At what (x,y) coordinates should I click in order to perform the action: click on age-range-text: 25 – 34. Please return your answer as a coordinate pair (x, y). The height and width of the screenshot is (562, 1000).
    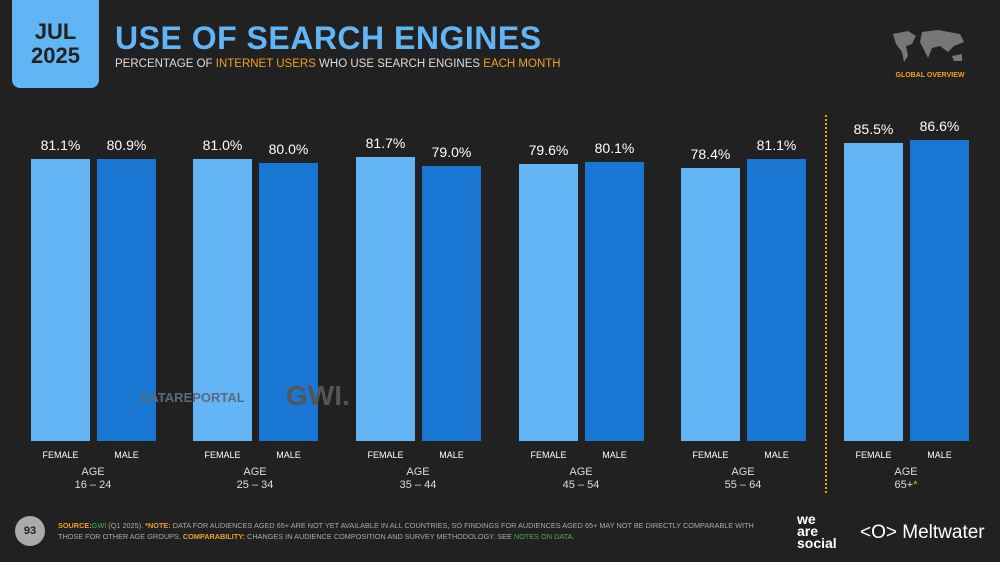
    Looking at the image, I should click on (255, 485).